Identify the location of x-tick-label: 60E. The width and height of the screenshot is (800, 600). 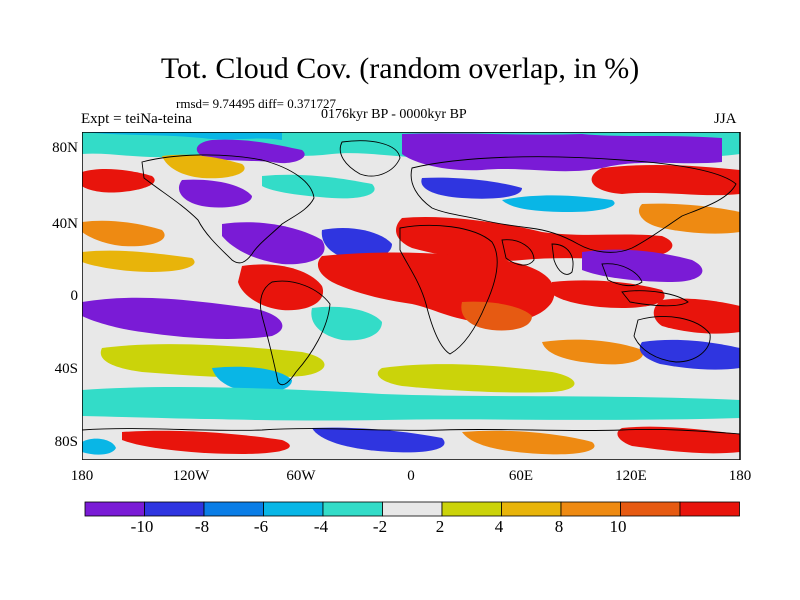
(521, 476).